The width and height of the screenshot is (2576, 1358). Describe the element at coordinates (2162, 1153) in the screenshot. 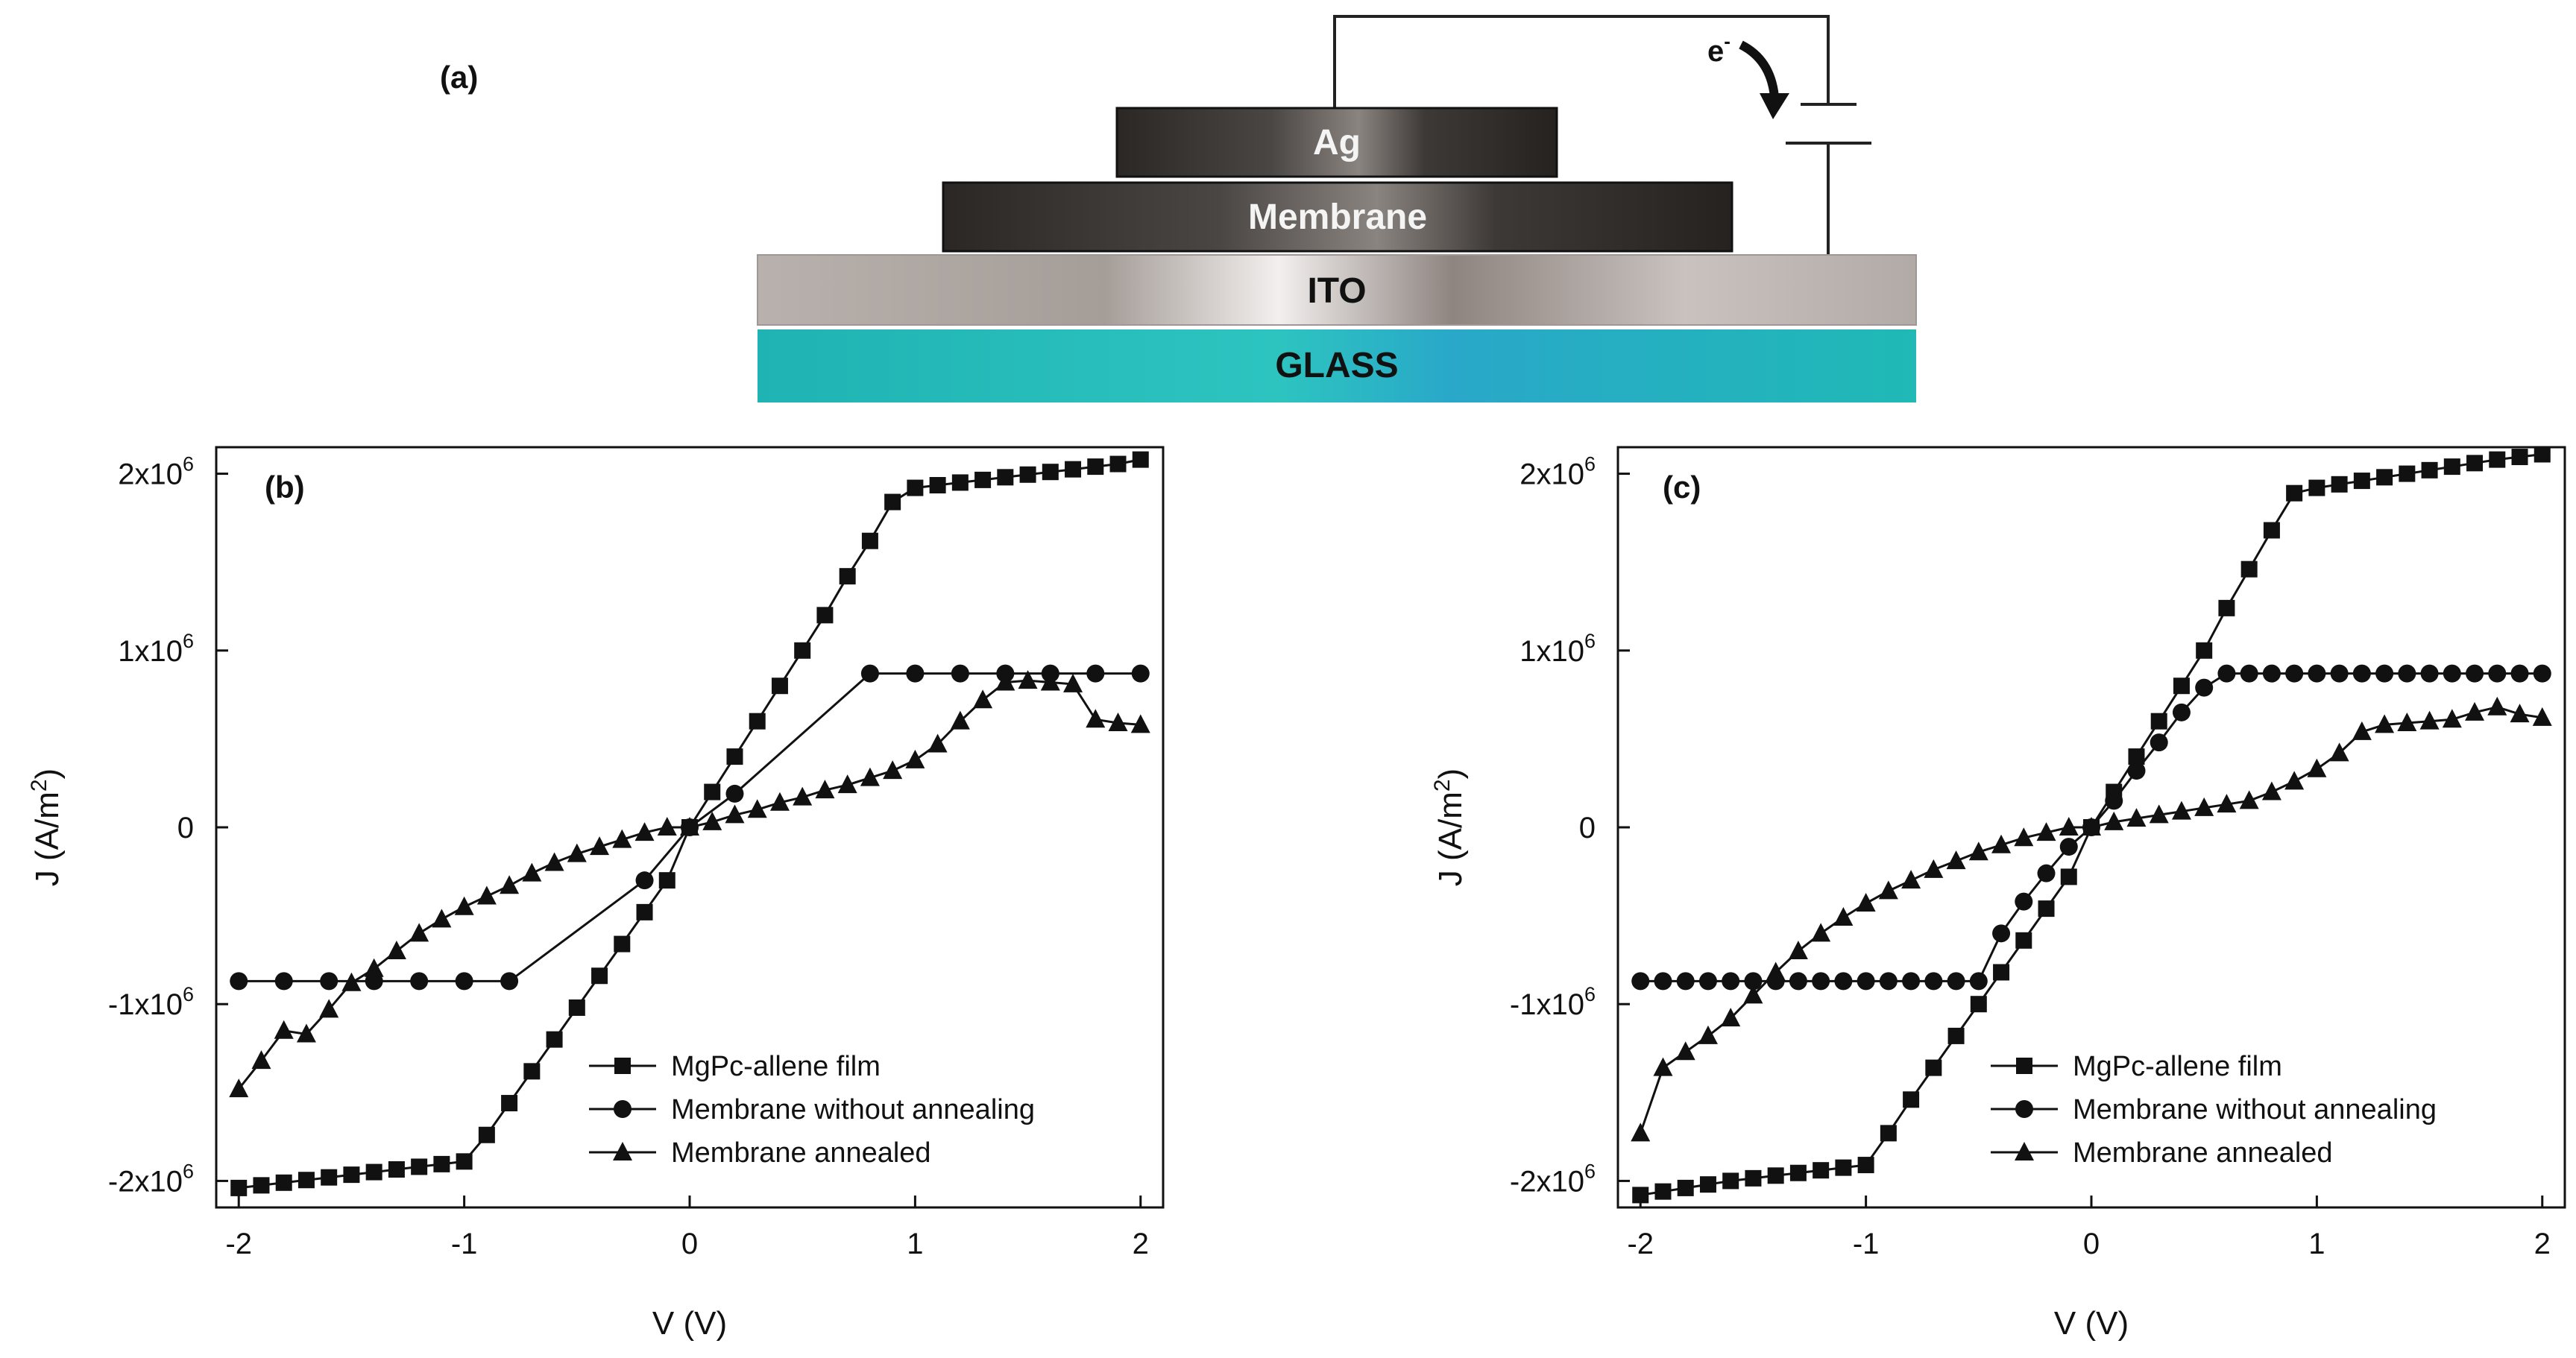

I see `legend-item: Membrane annealed` at that location.